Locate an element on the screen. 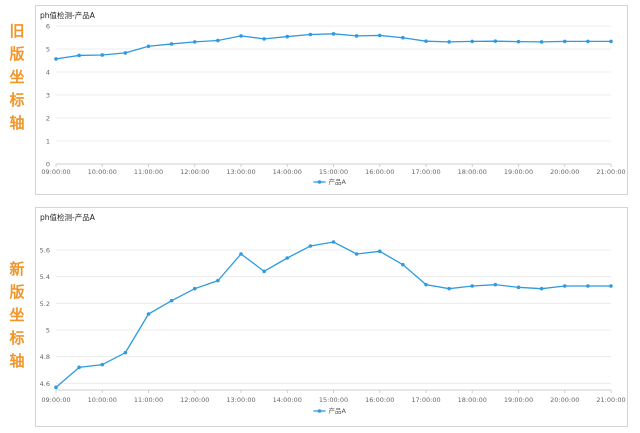 This screenshot has width=640, height=433. new-axis-side-label: 新版坐标轴 is located at coordinates (17, 315).